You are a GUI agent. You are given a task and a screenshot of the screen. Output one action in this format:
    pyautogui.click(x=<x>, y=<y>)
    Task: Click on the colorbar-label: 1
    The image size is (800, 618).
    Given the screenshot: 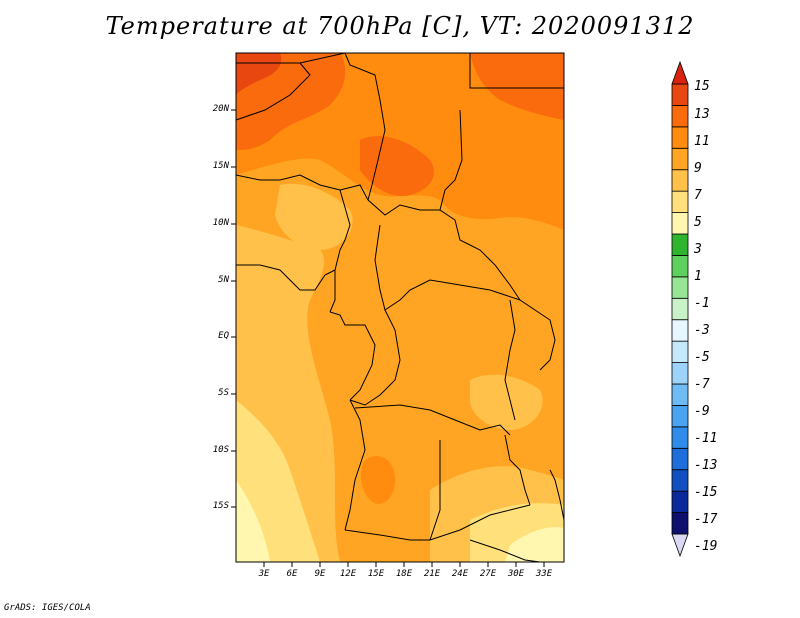 What is the action you would take?
    pyautogui.click(x=698, y=276)
    